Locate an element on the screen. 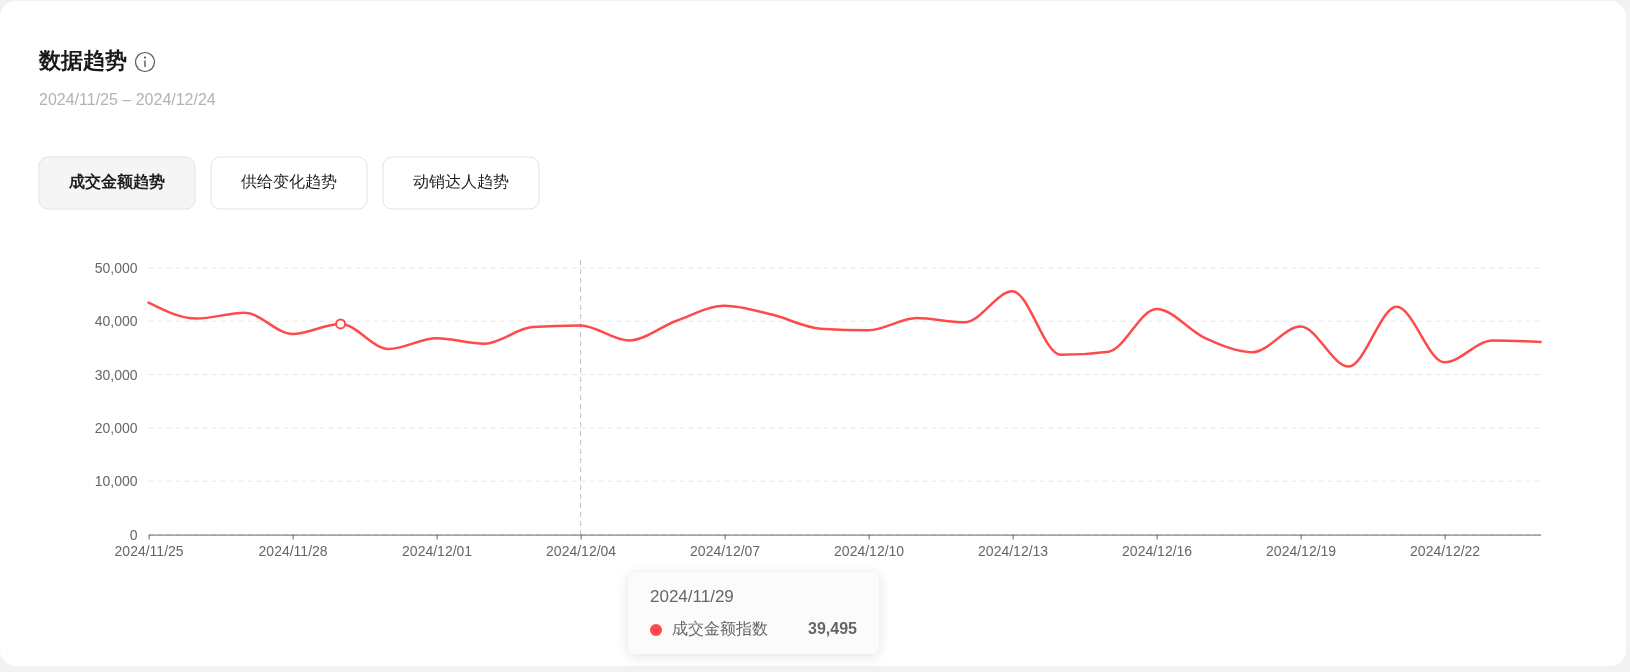 The height and width of the screenshot is (672, 1630). x-tick-label: 2024/12/16 is located at coordinates (1157, 550).